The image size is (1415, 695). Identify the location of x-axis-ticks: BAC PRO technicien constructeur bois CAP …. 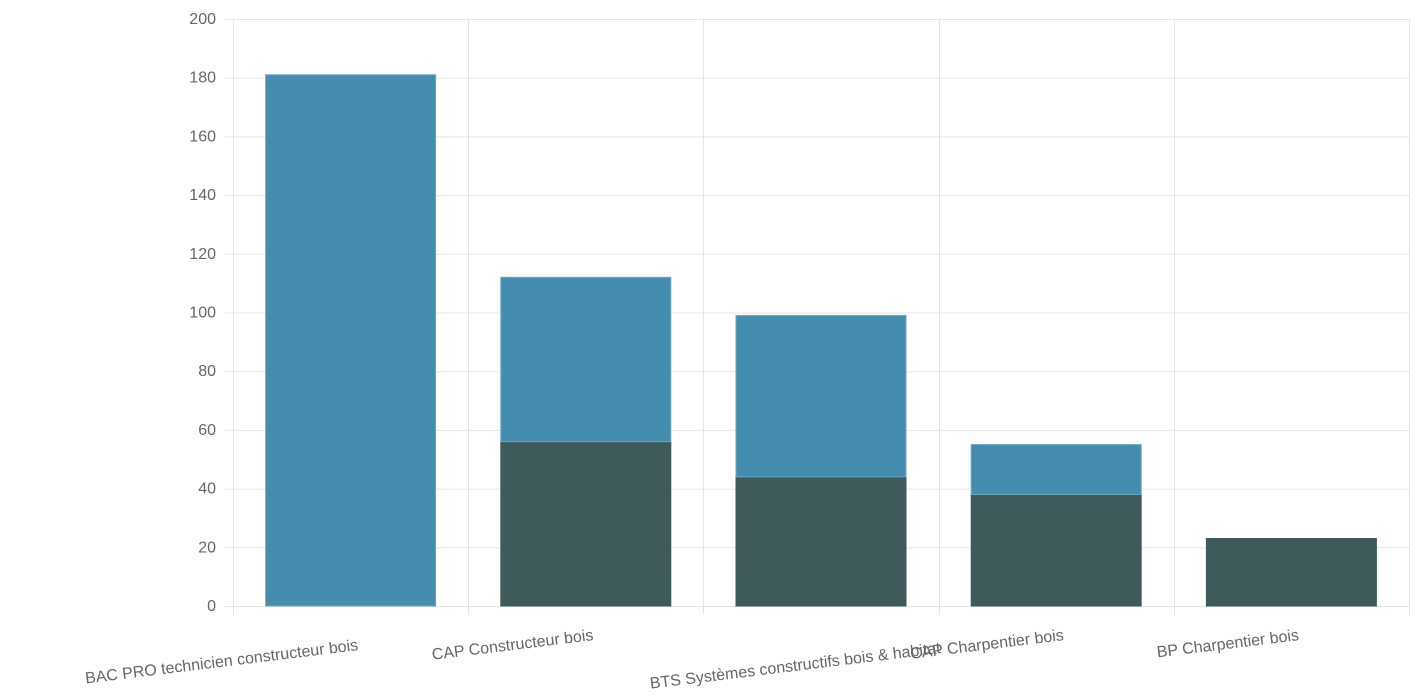
(692, 660).